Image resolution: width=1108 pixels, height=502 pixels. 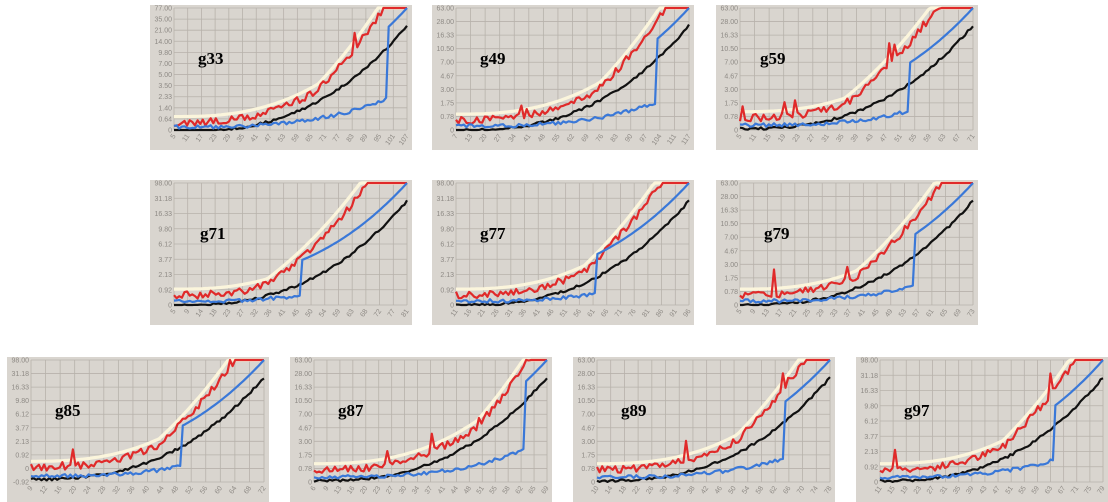 What do you see at coordinates (672, 139) in the screenshot?
I see `x-tick-label: 111` at bounding box center [672, 139].